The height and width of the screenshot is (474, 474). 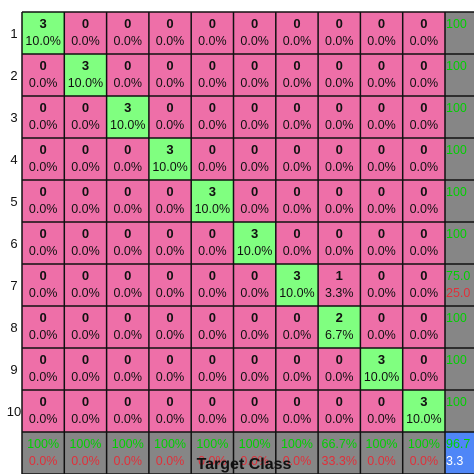 I want to click on x-axis-title: Target Class, so click(x=244, y=464).